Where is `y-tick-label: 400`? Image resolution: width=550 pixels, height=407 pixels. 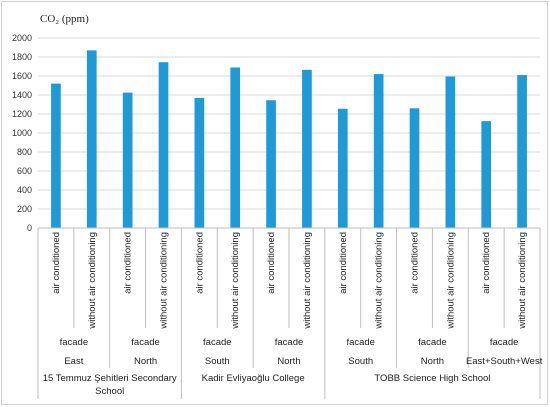
y-tick-label: 400 is located at coordinates (24, 190).